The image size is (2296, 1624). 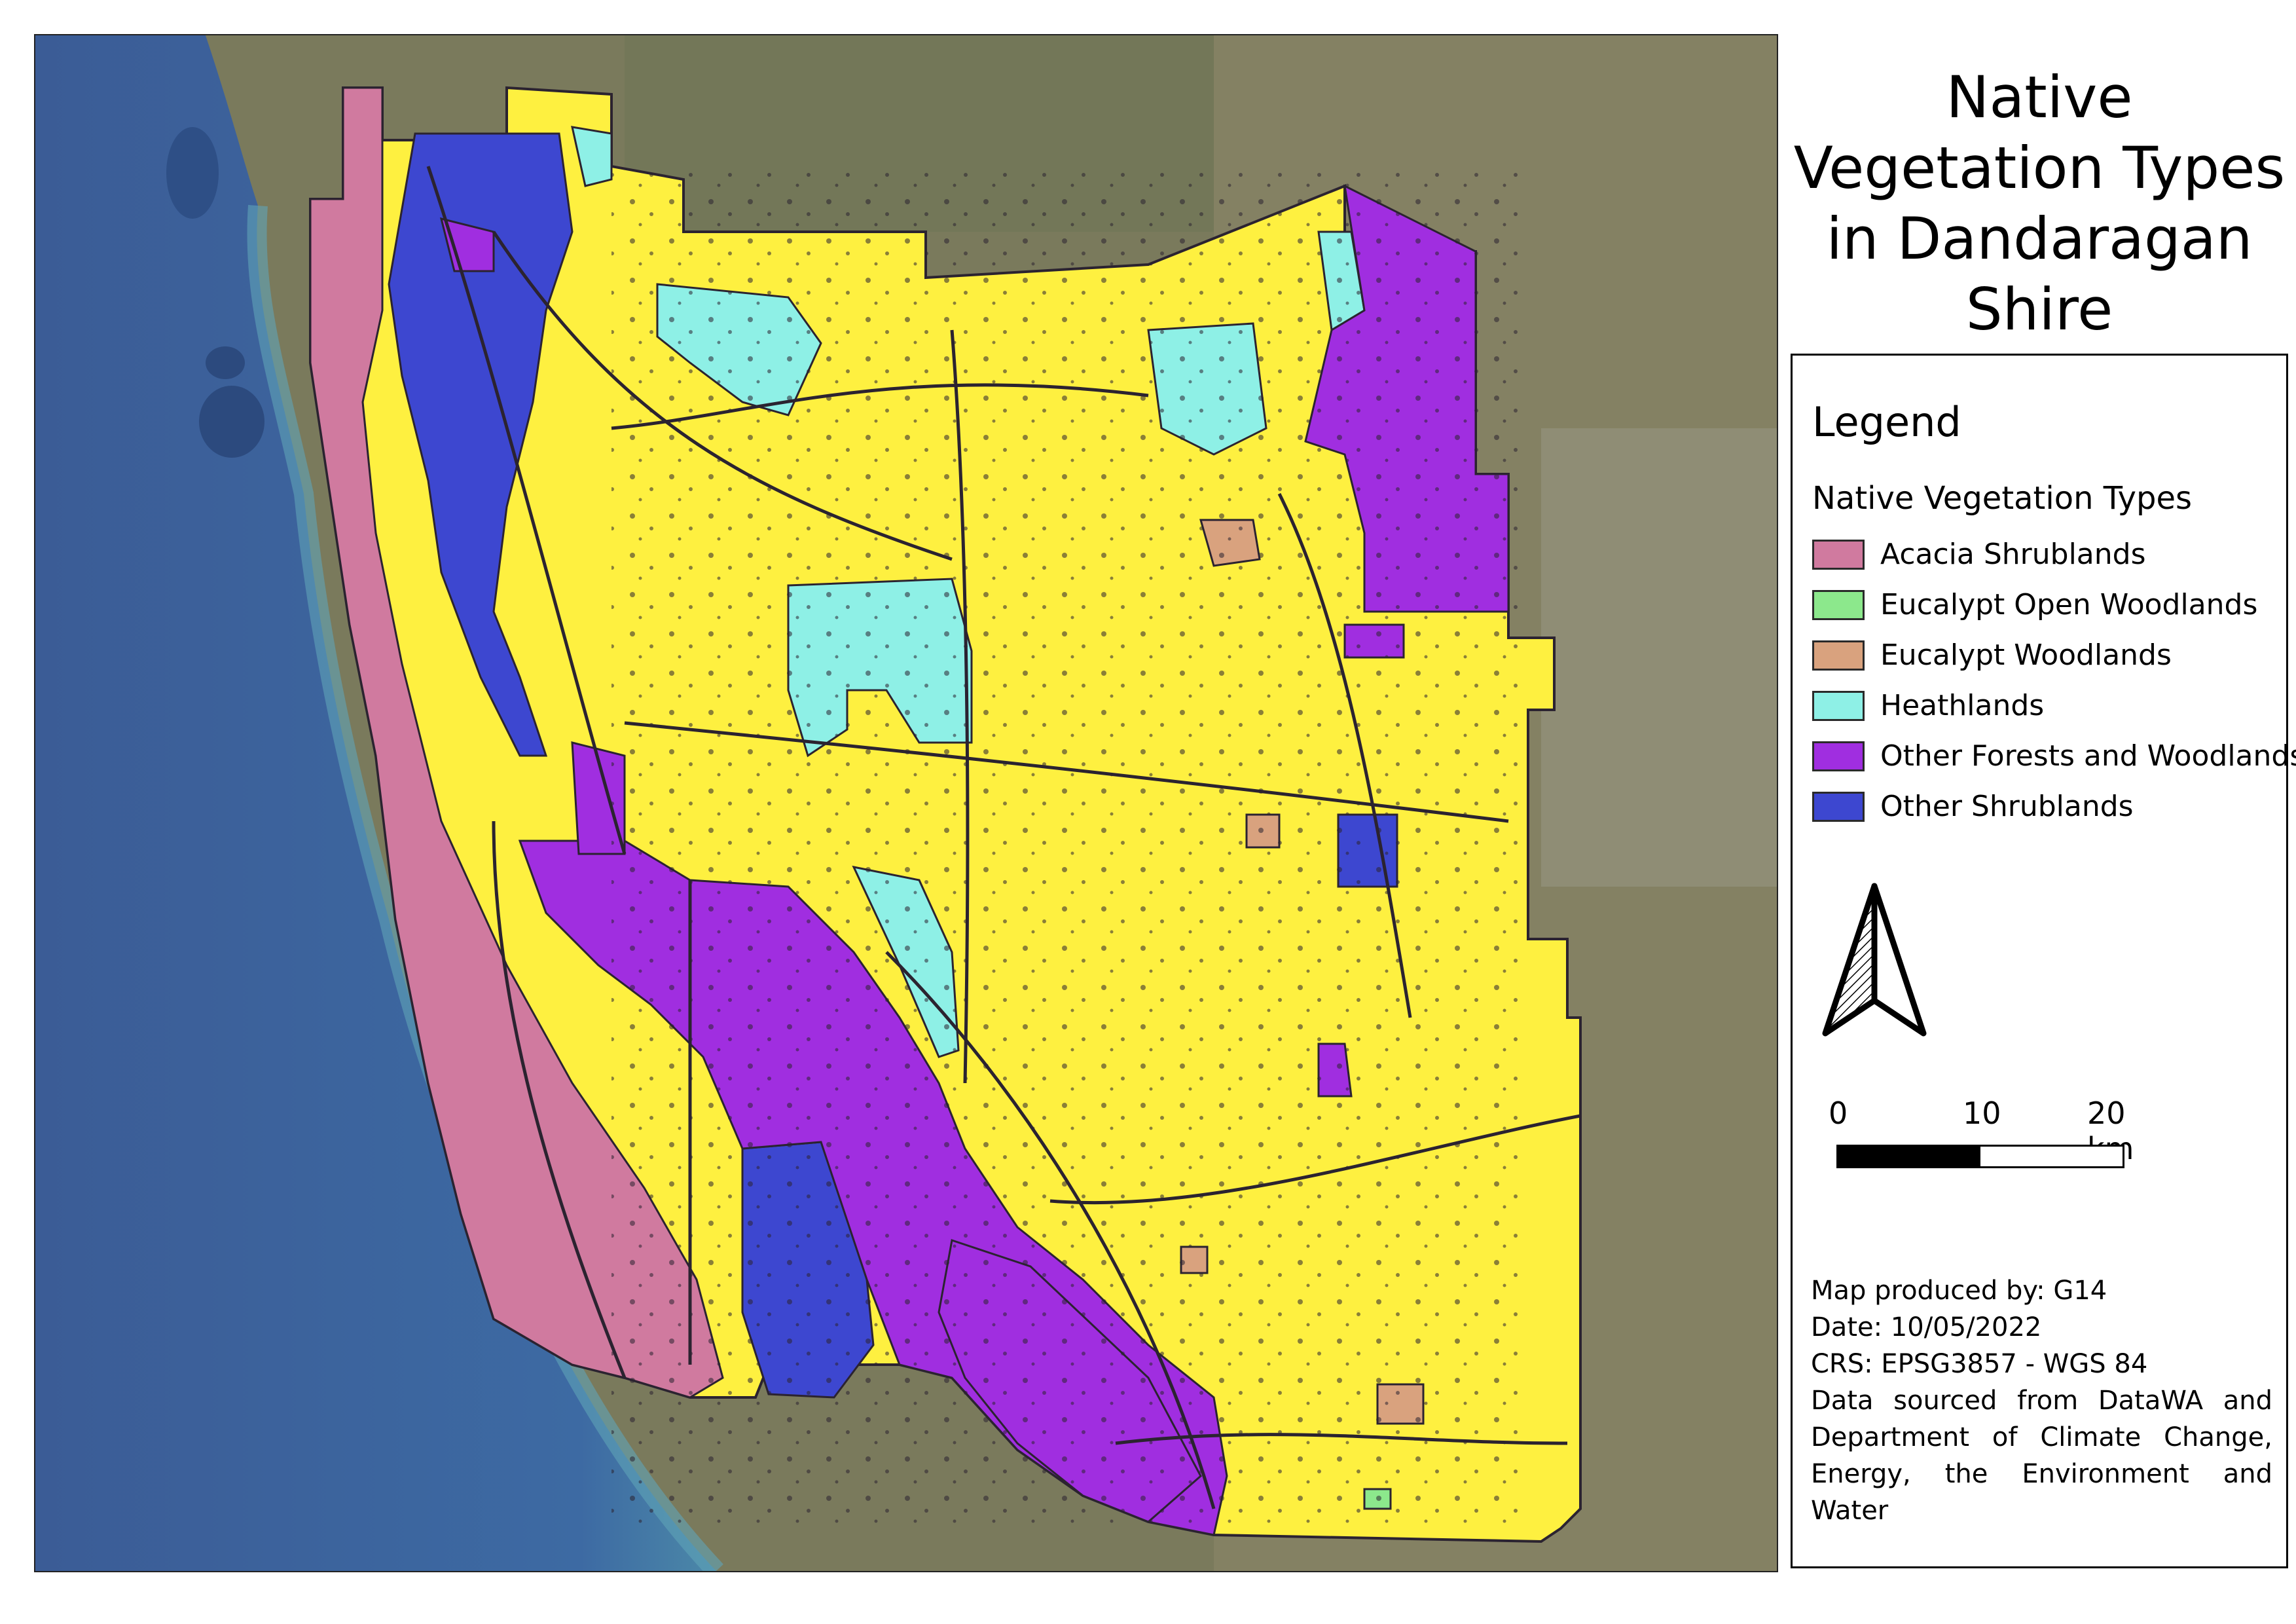 What do you see at coordinates (1909, 1156) in the screenshot?
I see `scale-segment-filled` at bounding box center [1909, 1156].